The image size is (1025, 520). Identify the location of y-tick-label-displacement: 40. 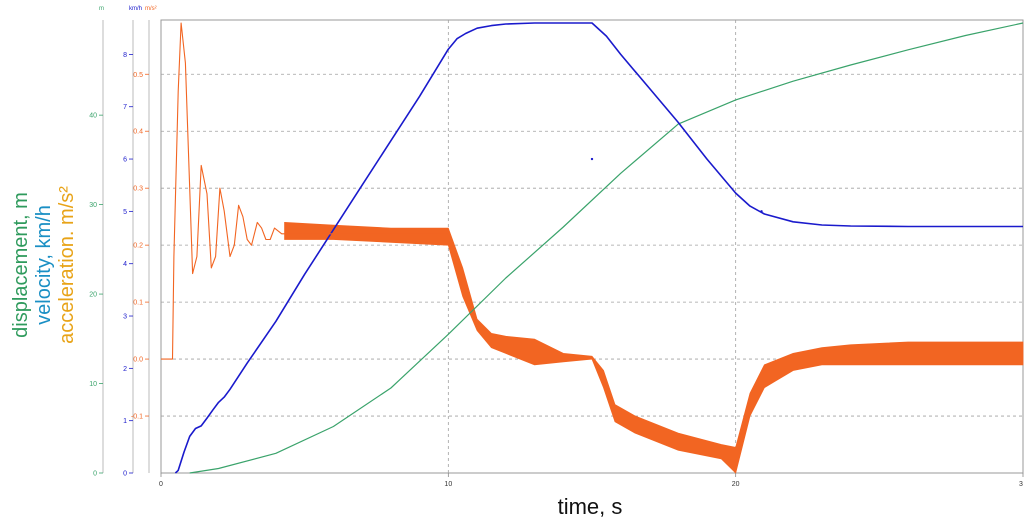
(93, 116).